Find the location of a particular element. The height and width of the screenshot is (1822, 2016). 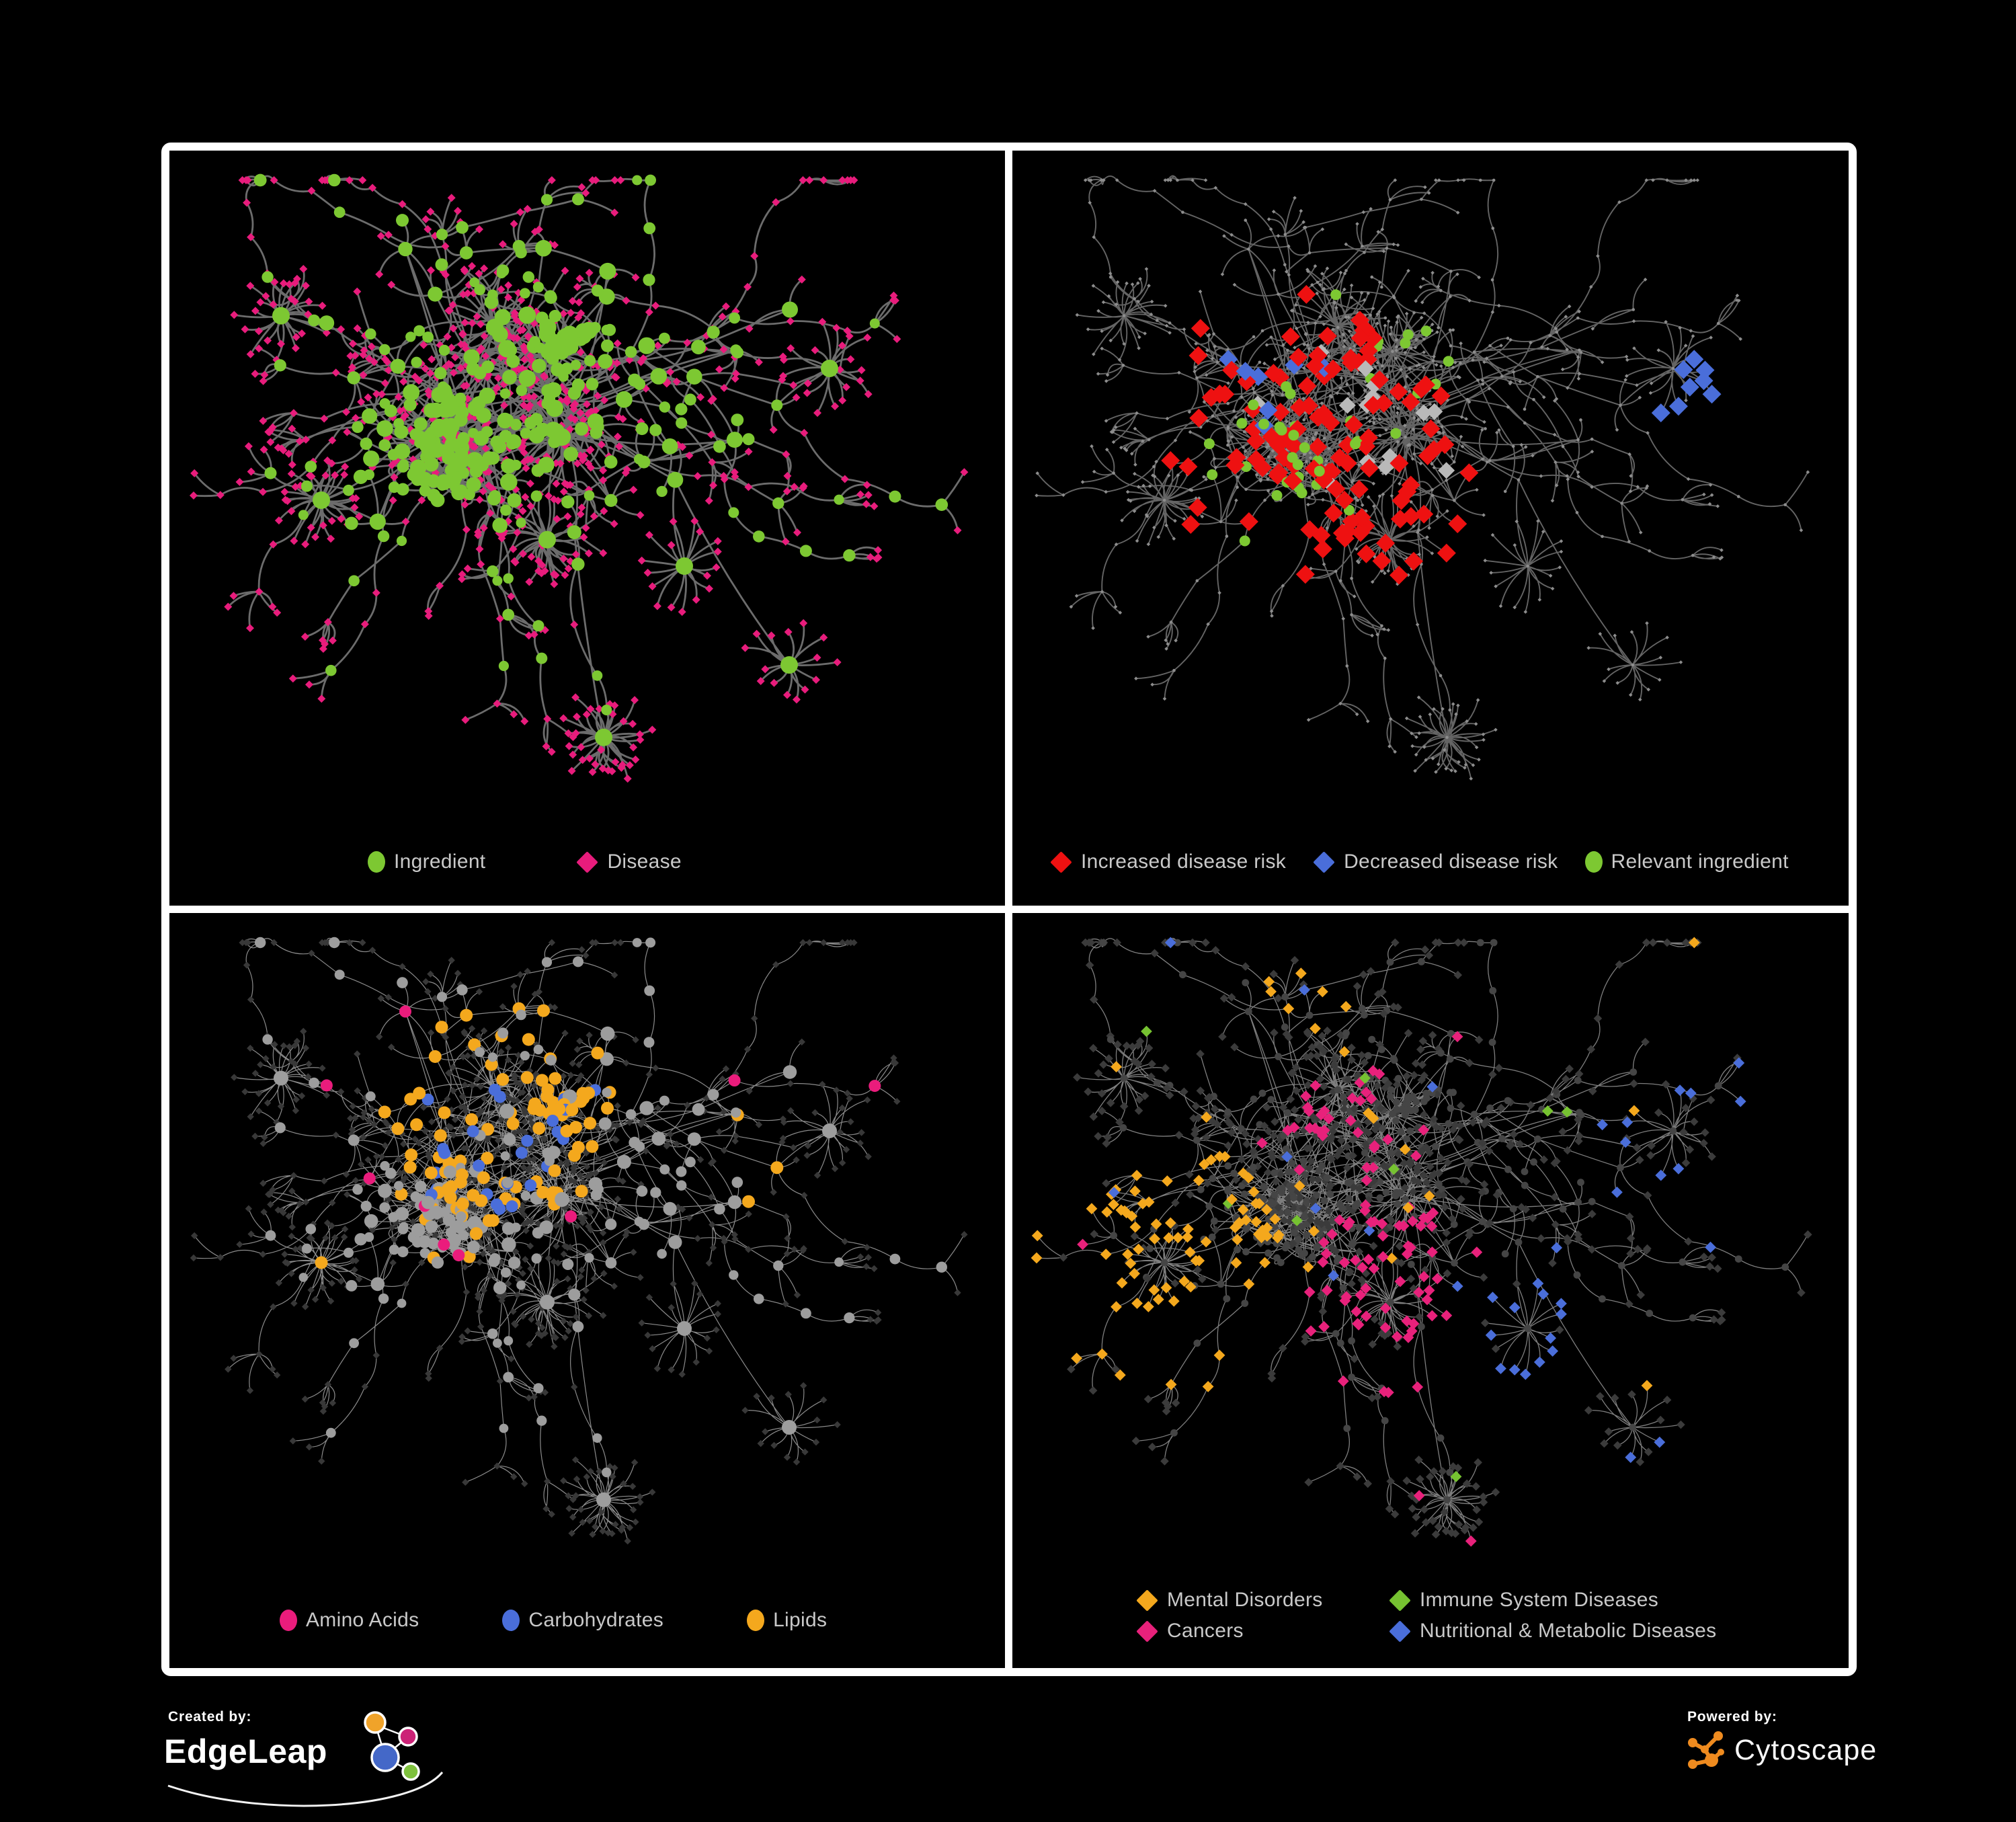

cytoscape-logo-icon is located at coordinates (1706, 1750).